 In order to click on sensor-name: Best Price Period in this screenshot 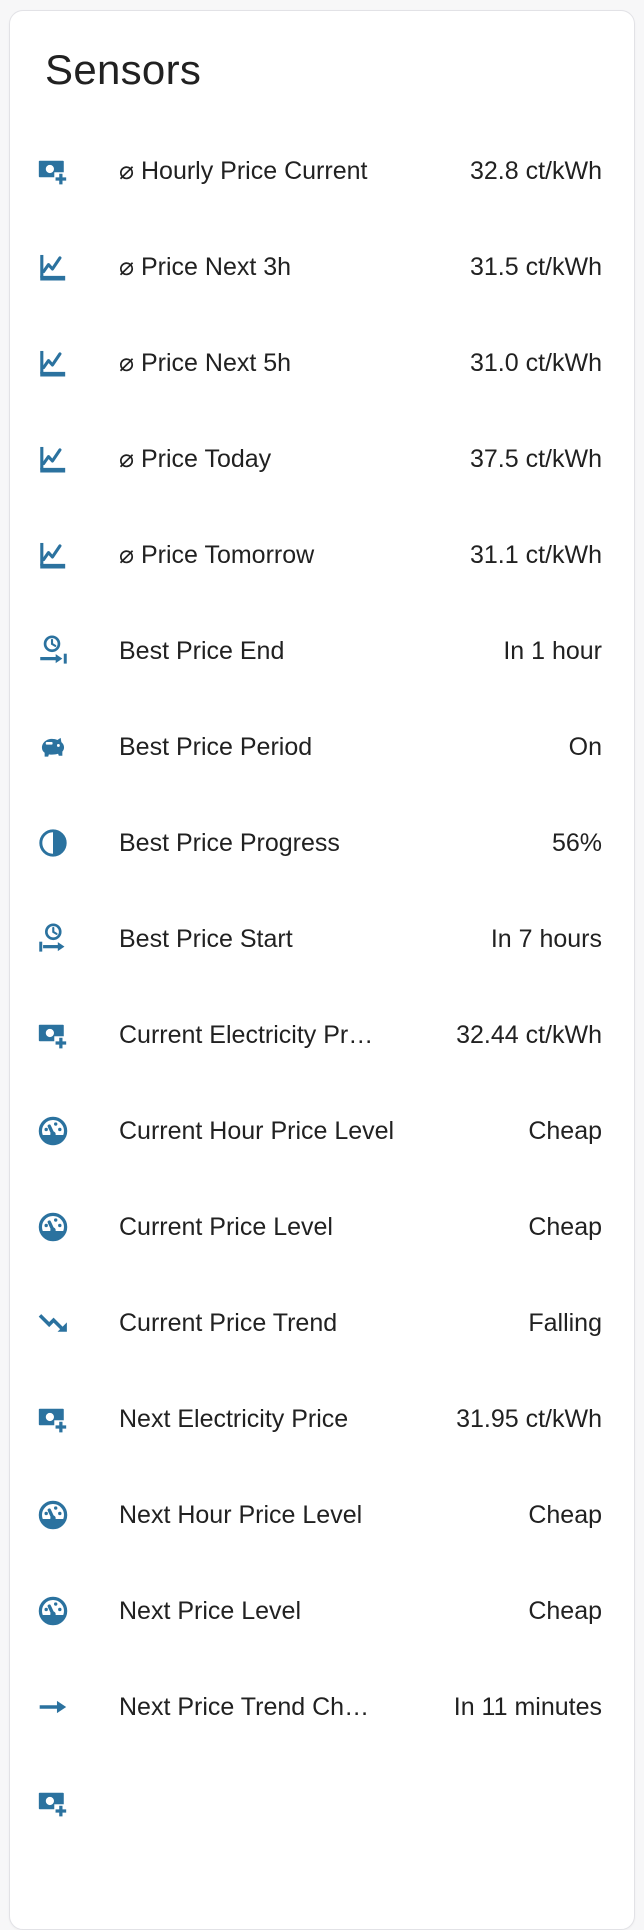, I will do `click(216, 746)`.